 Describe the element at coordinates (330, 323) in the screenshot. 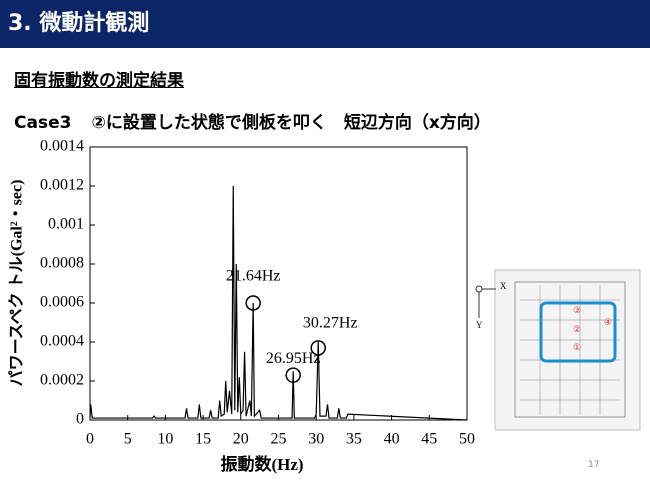

I see `annotation: 30.27Hz` at that location.